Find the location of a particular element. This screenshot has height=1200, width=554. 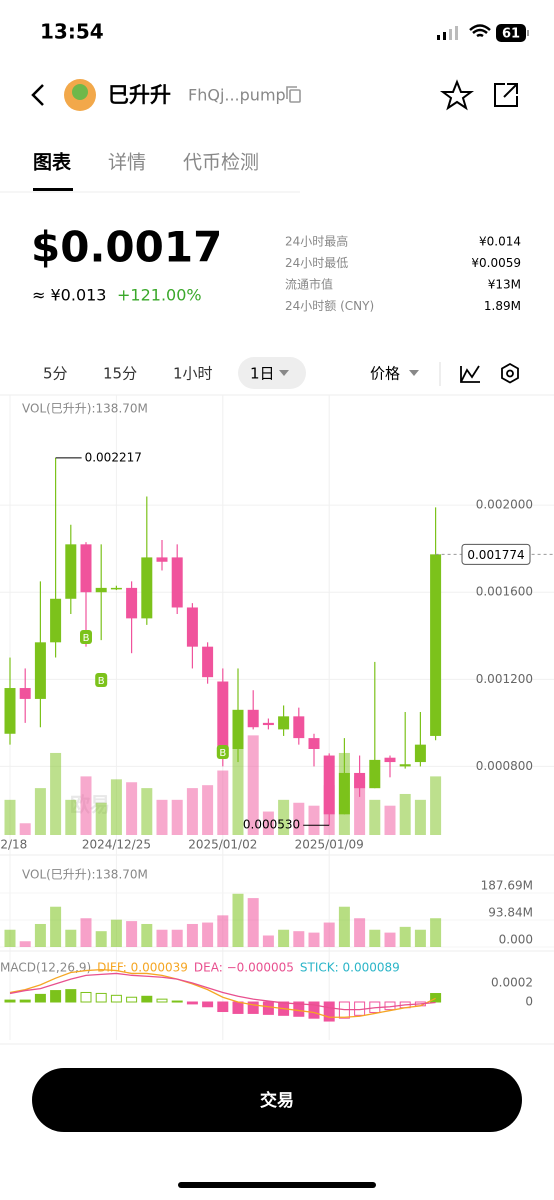

buy-marker-label: B is located at coordinates (86, 638).